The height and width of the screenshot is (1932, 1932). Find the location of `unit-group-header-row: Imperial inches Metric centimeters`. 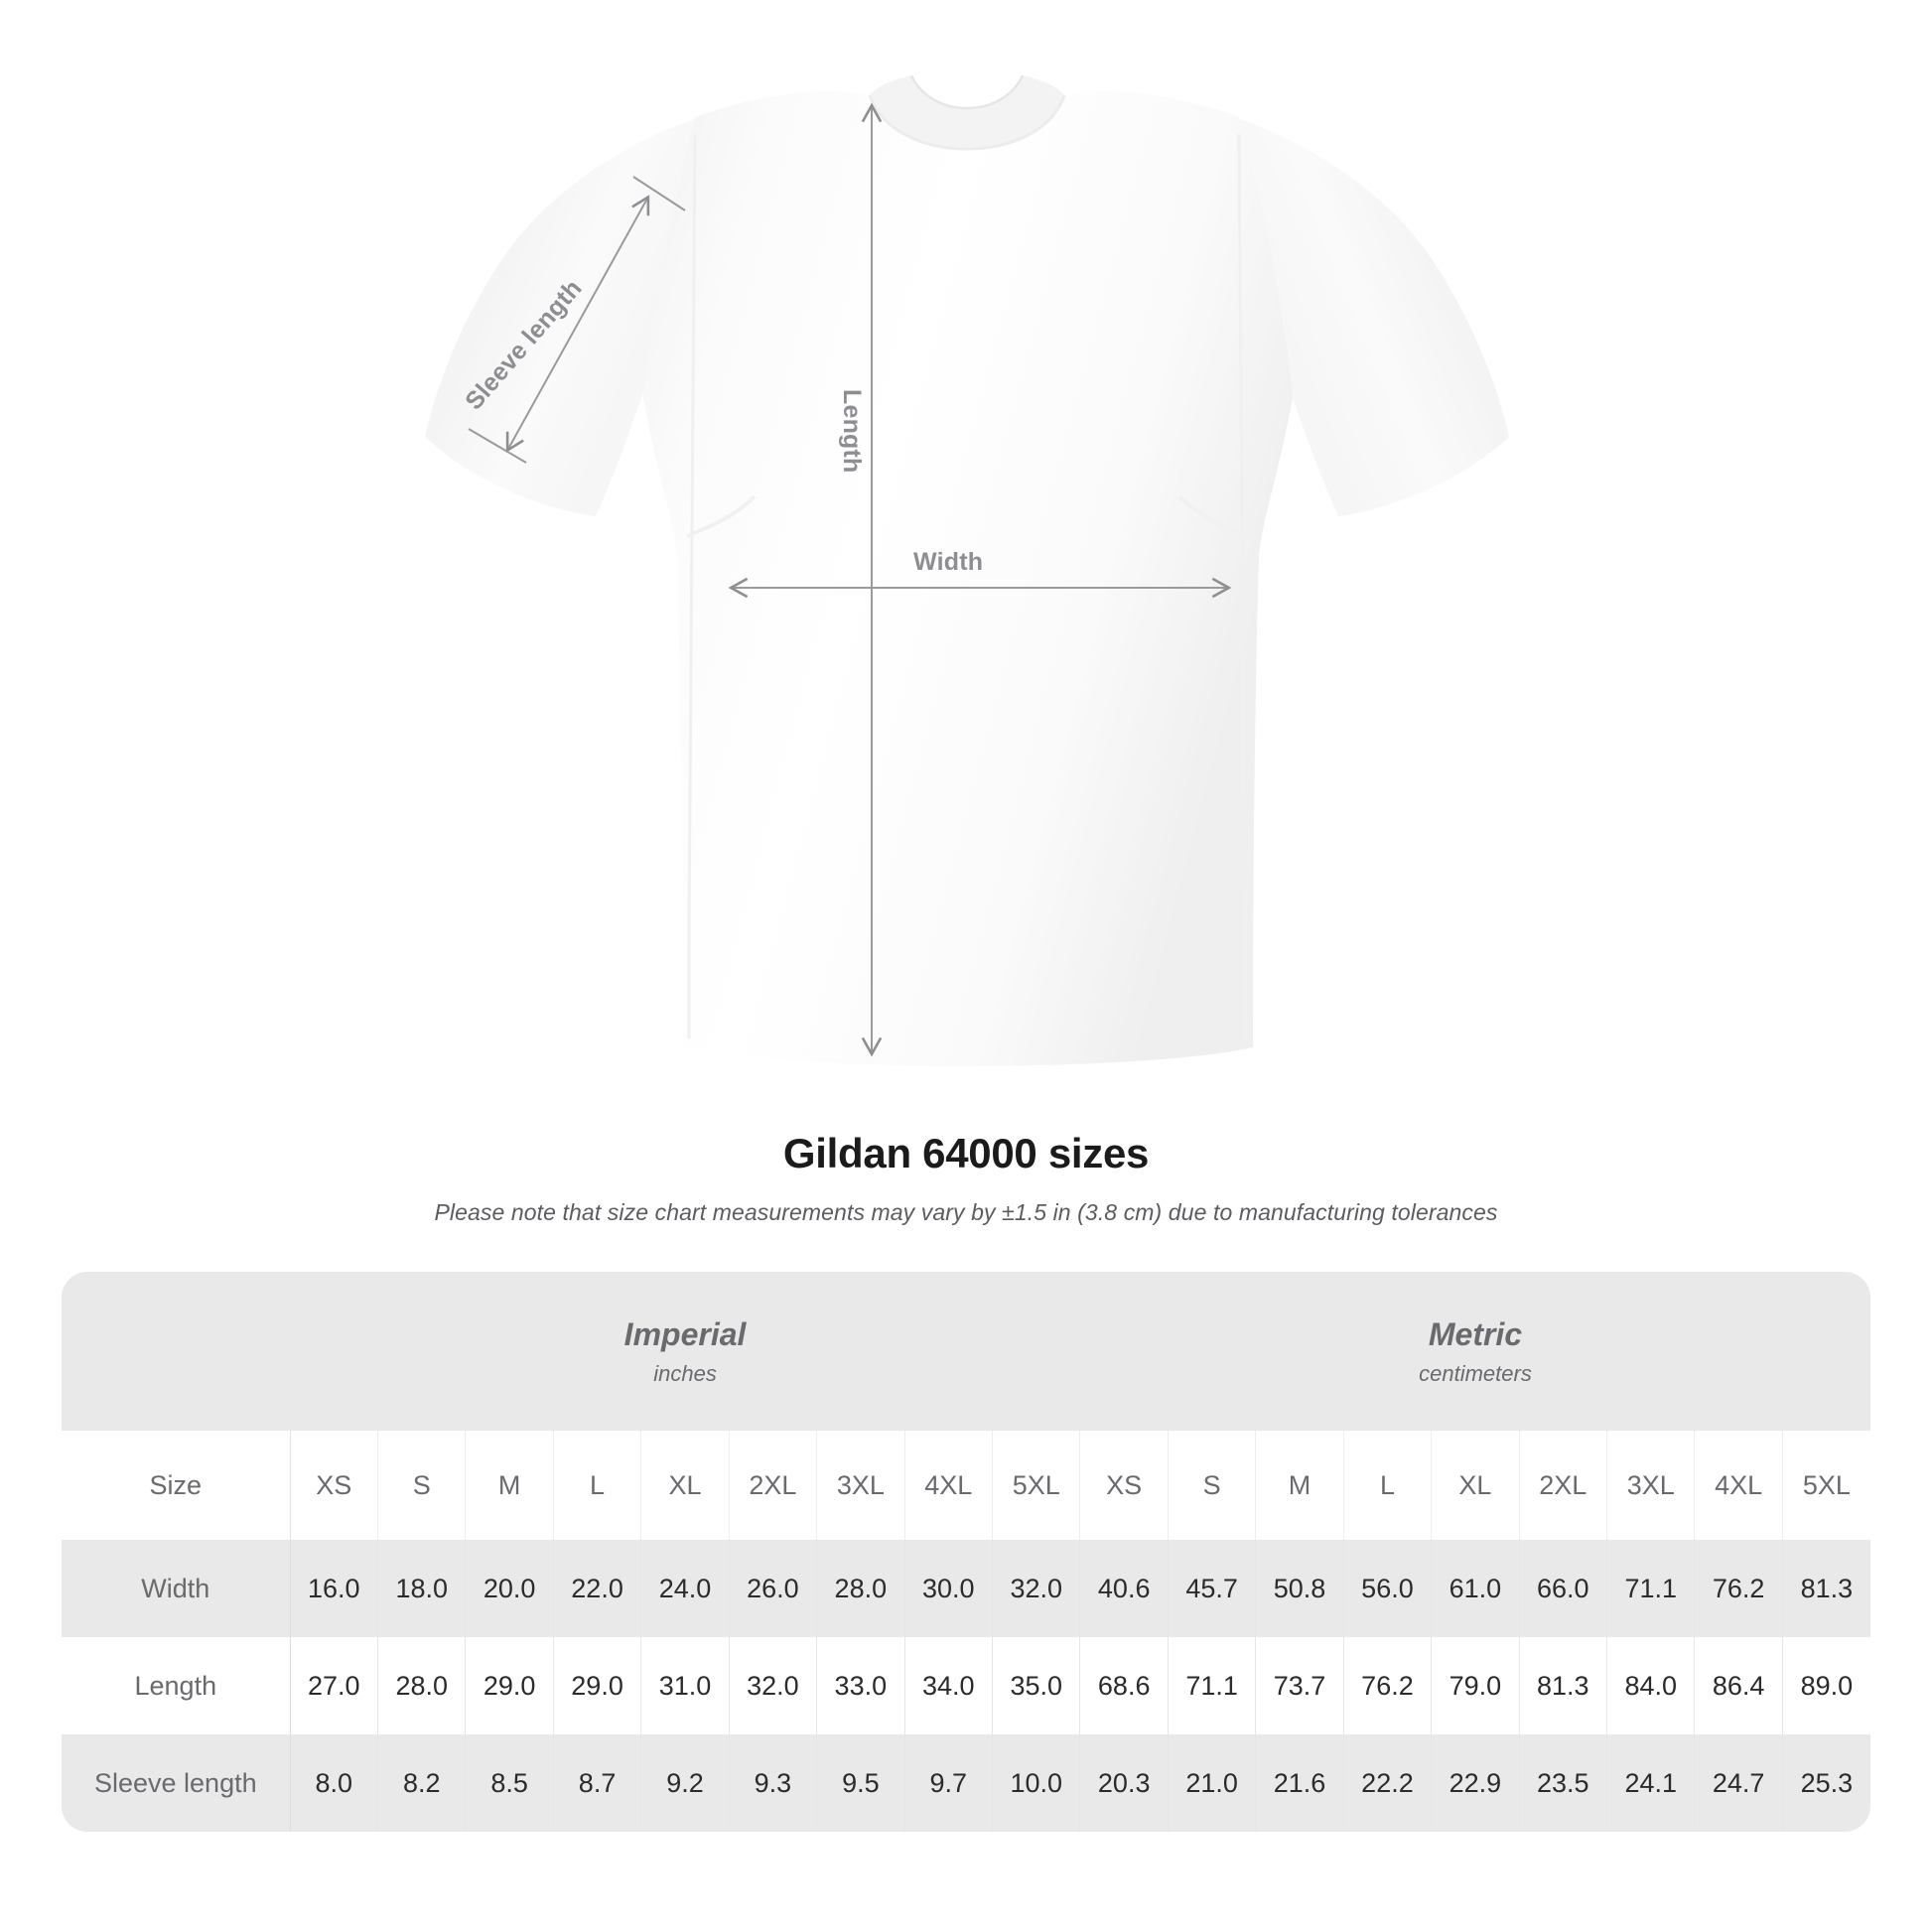

unit-group-header-row: Imperial inches Metric centimeters is located at coordinates (966, 1351).